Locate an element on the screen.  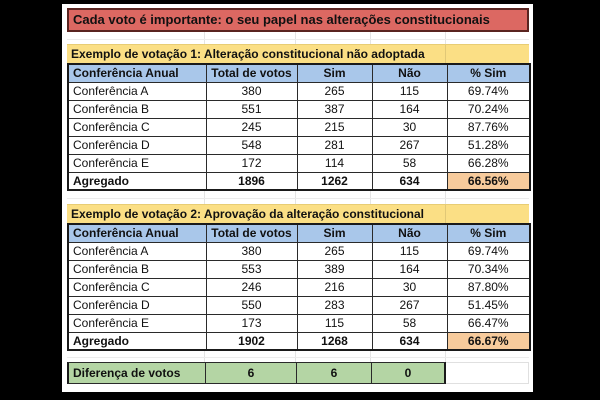
table-row: Conferência C 246 216 30 87.80% is located at coordinates (299, 287).